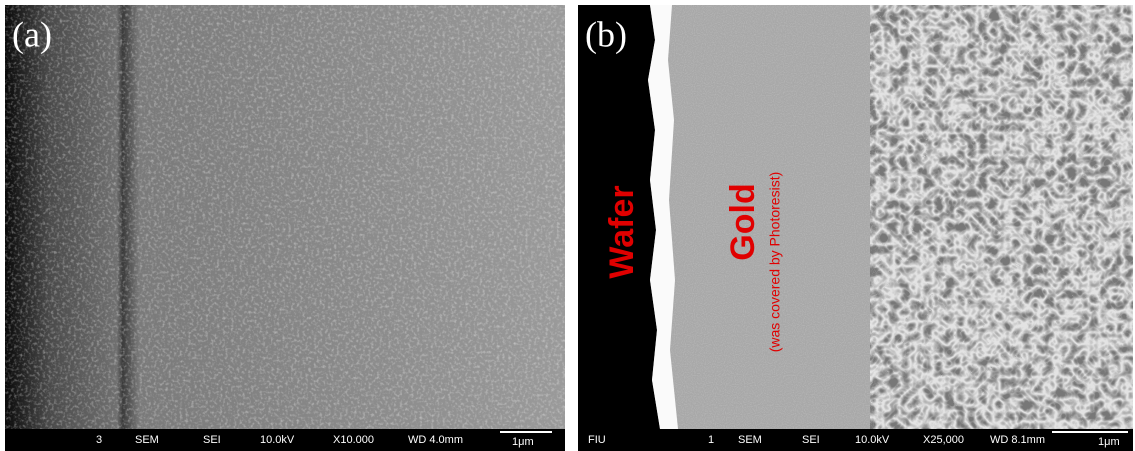 The height and width of the screenshot is (451, 1135). I want to click on panel-label: (a), so click(32, 34).